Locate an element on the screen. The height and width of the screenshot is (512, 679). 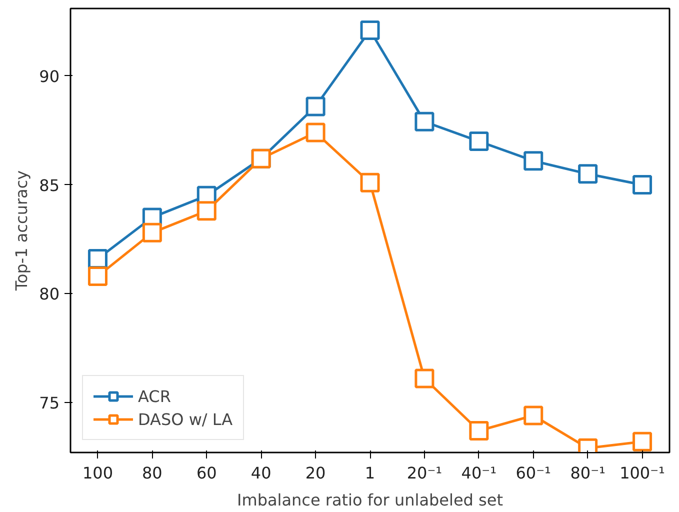
x-tick-label: 80 is located at coordinates (152, 473).